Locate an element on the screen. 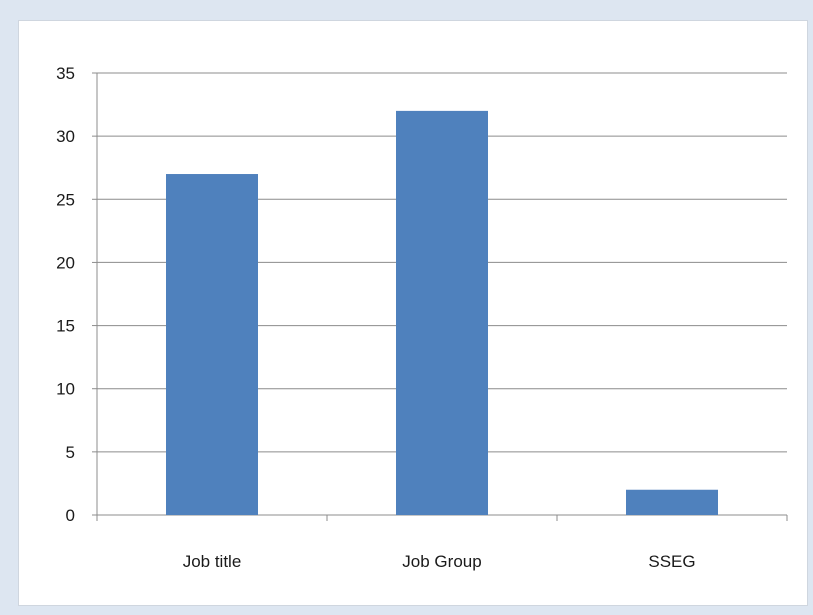 The width and height of the screenshot is (813, 615). bar-sseg is located at coordinates (672, 502).